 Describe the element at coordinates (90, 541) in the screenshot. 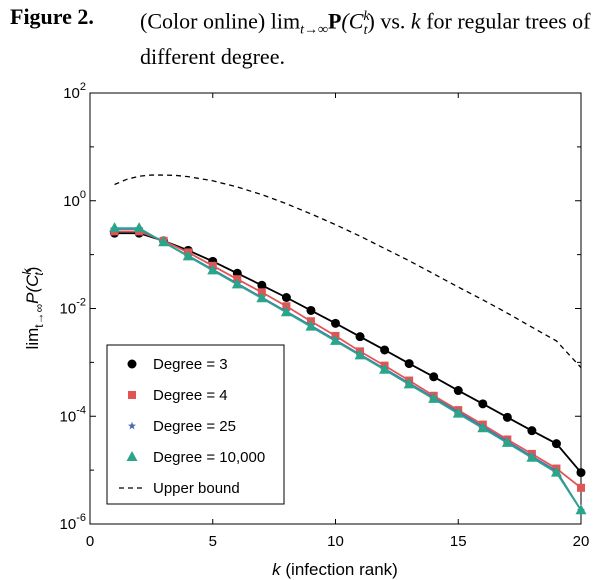

I see `x-tick-label: 0` at that location.